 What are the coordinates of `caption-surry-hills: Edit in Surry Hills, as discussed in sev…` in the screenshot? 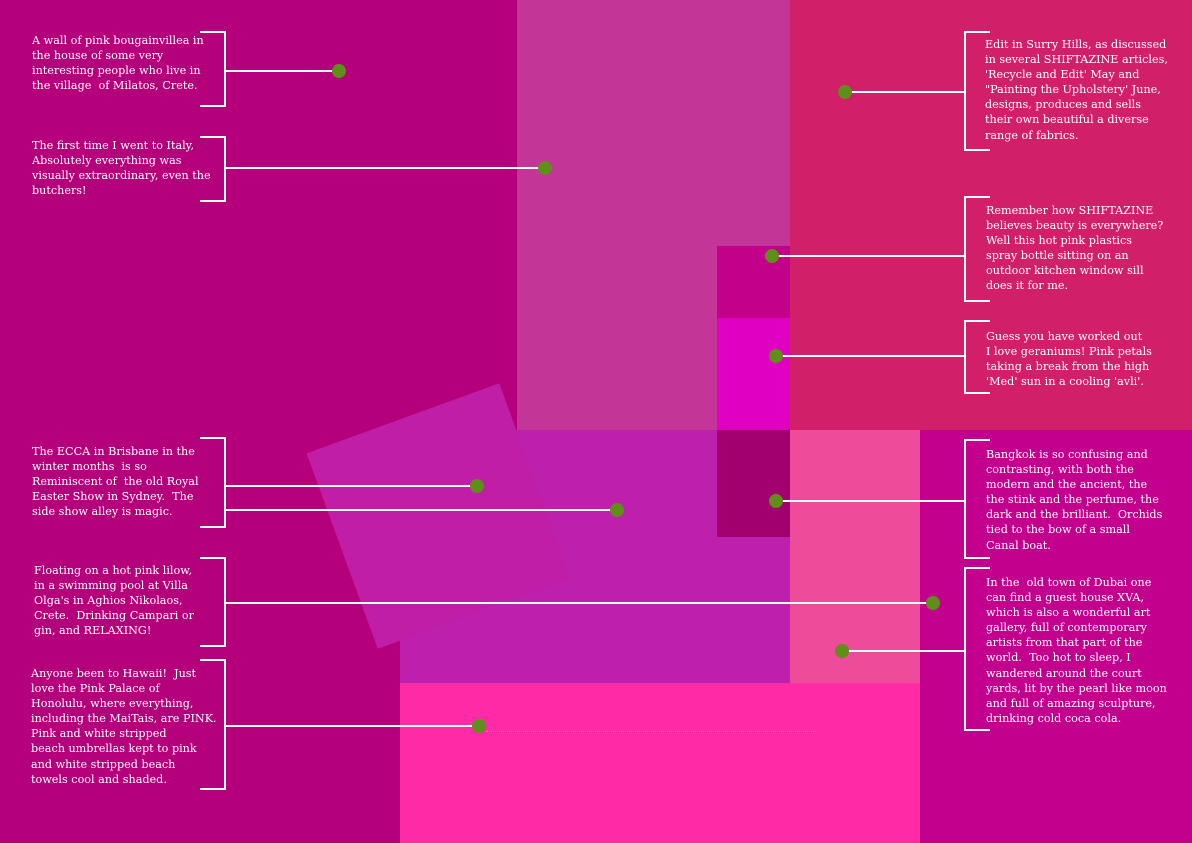 It's located at (1076, 90).